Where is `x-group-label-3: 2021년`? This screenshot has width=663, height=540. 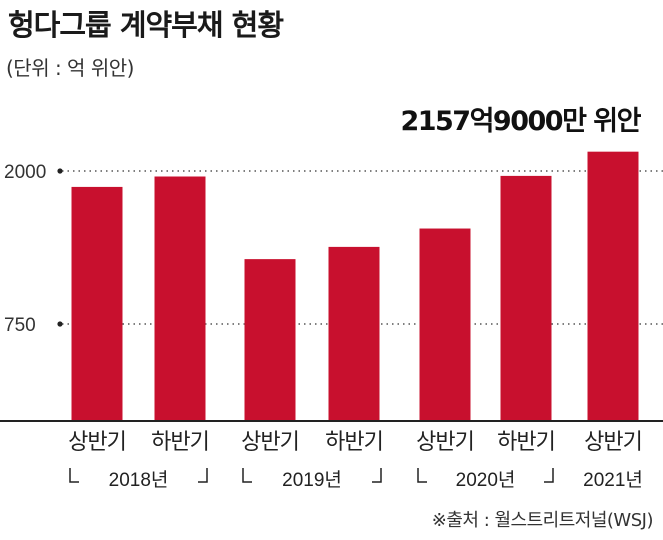 x-group-label-3: 2021년 is located at coordinates (613, 480).